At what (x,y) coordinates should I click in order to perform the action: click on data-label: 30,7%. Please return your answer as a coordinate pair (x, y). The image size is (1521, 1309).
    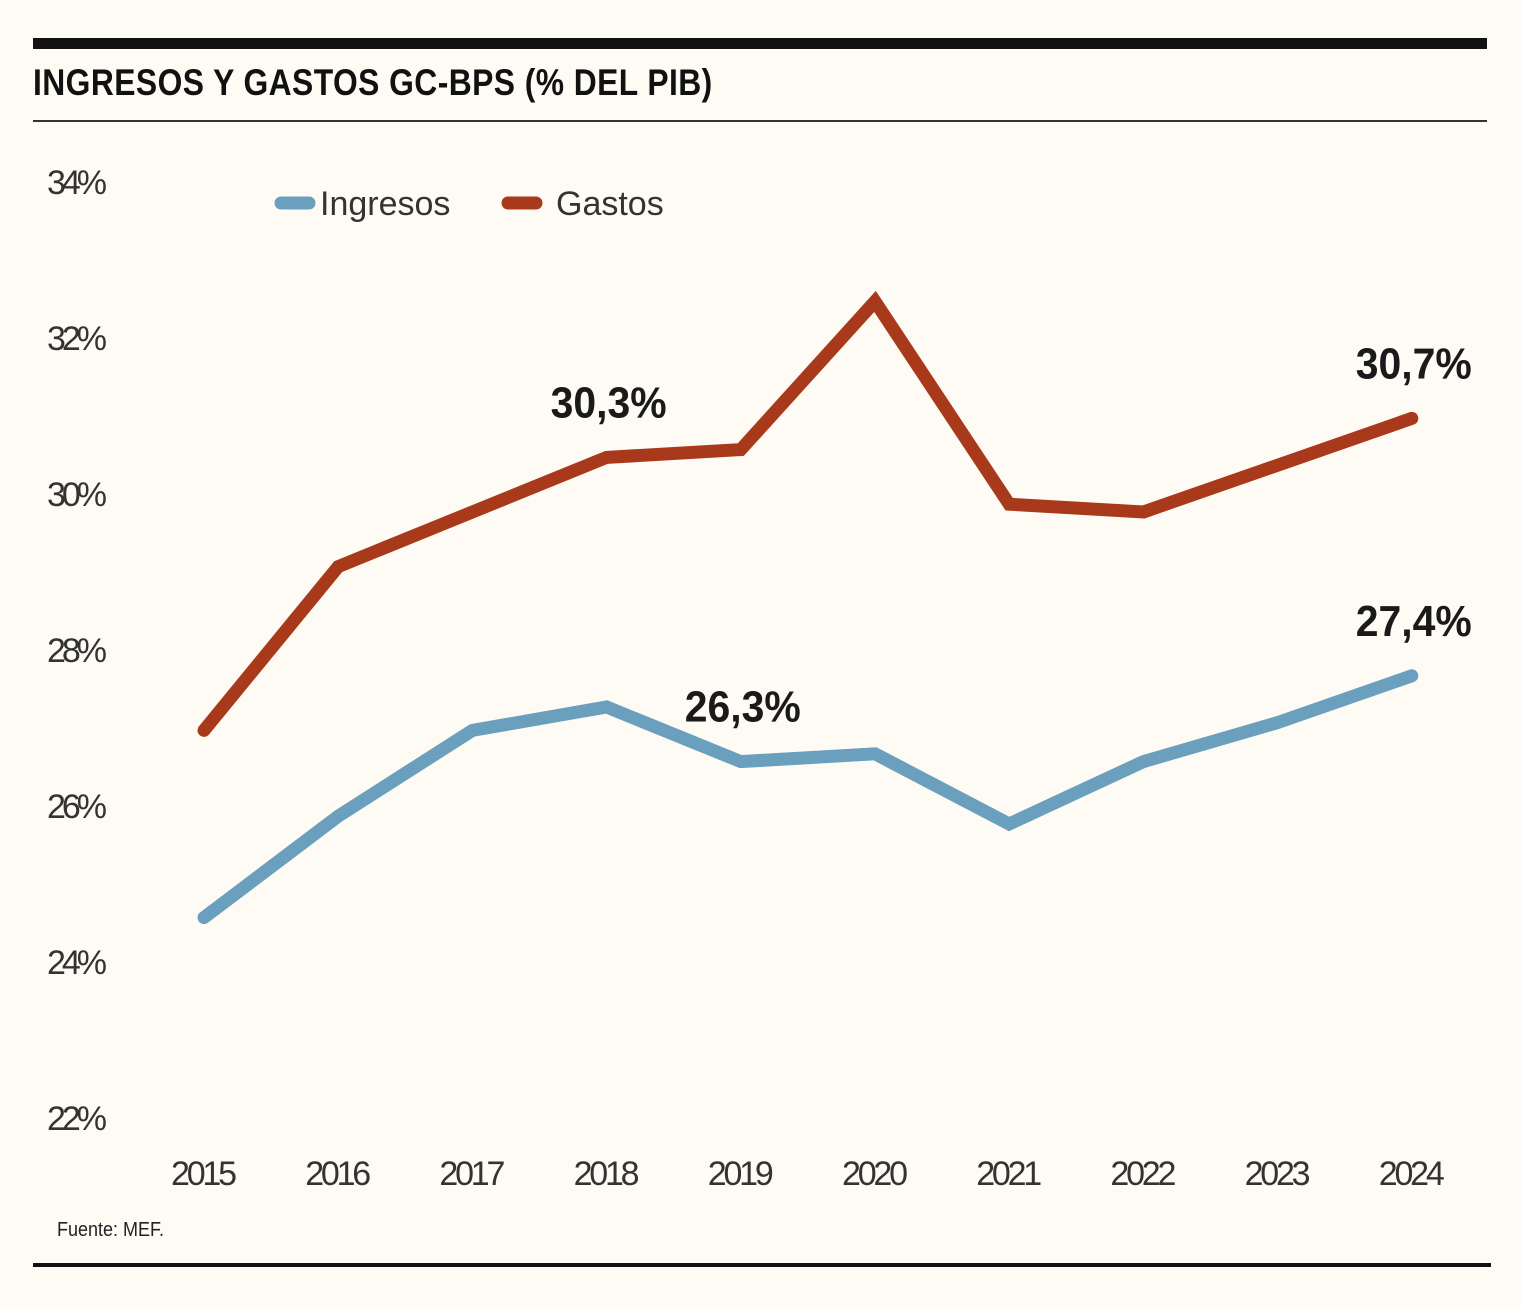
    Looking at the image, I should click on (1414, 363).